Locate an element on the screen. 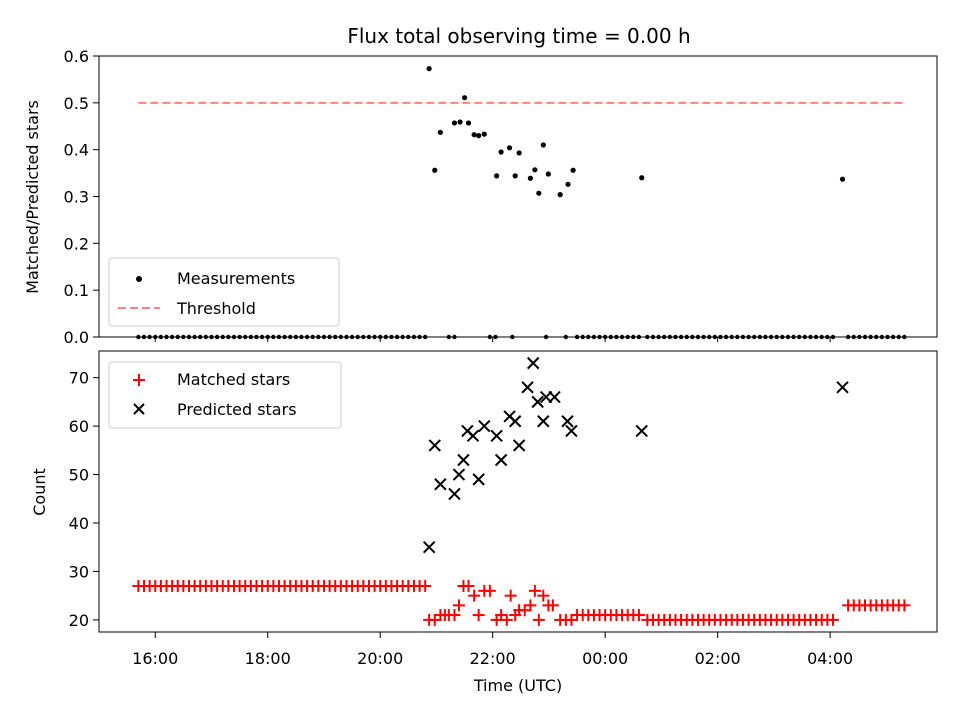  legend-measurements-marker is located at coordinates (139, 279).